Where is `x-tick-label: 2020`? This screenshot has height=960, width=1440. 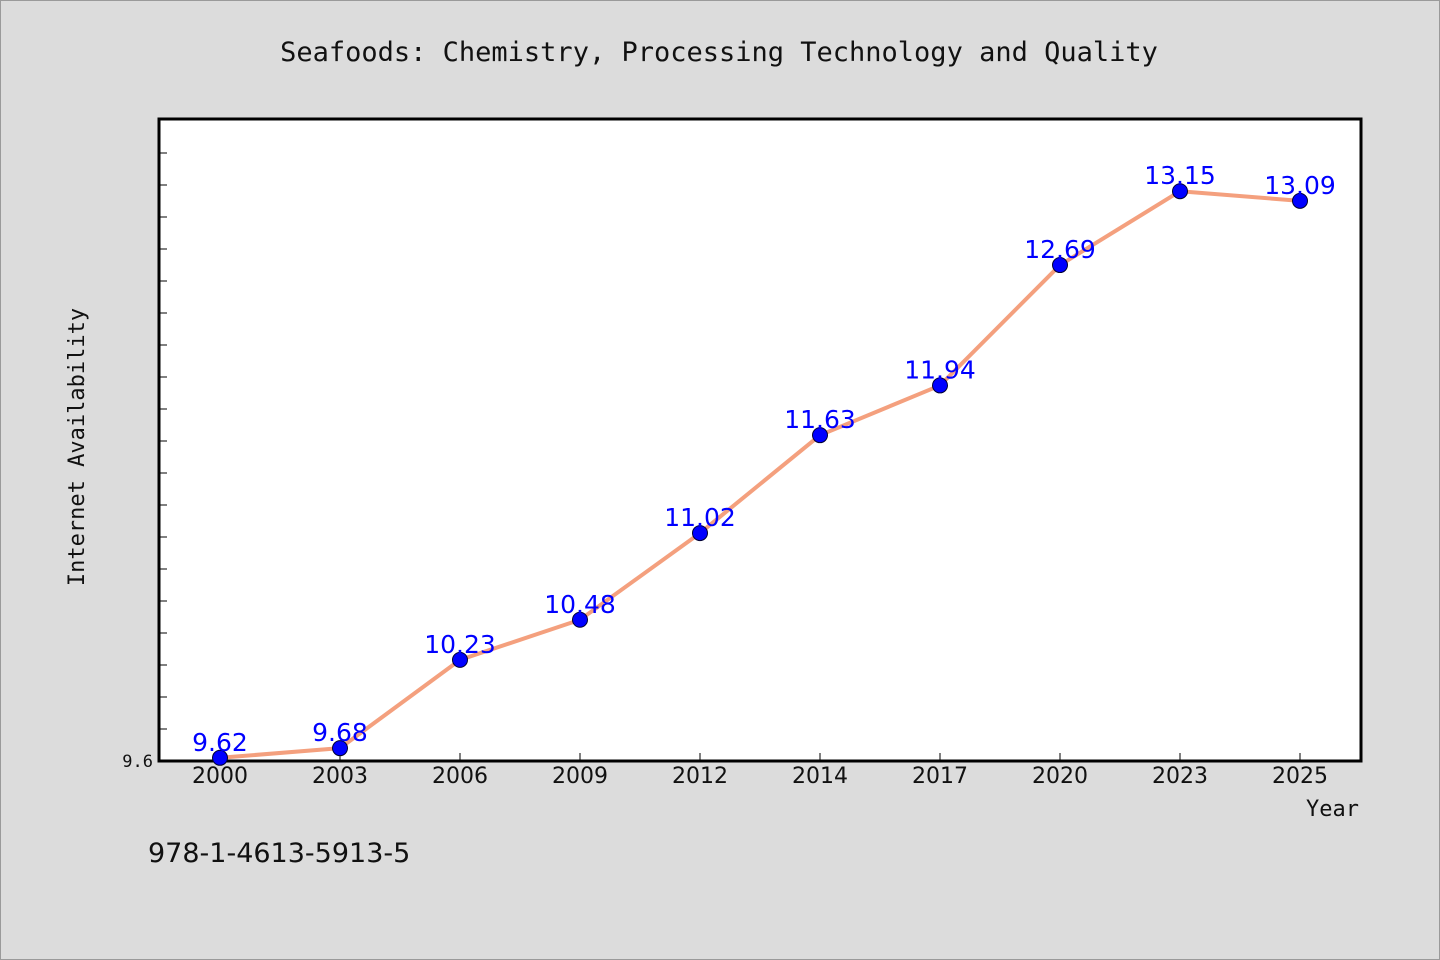 x-tick-label: 2020 is located at coordinates (1060, 776).